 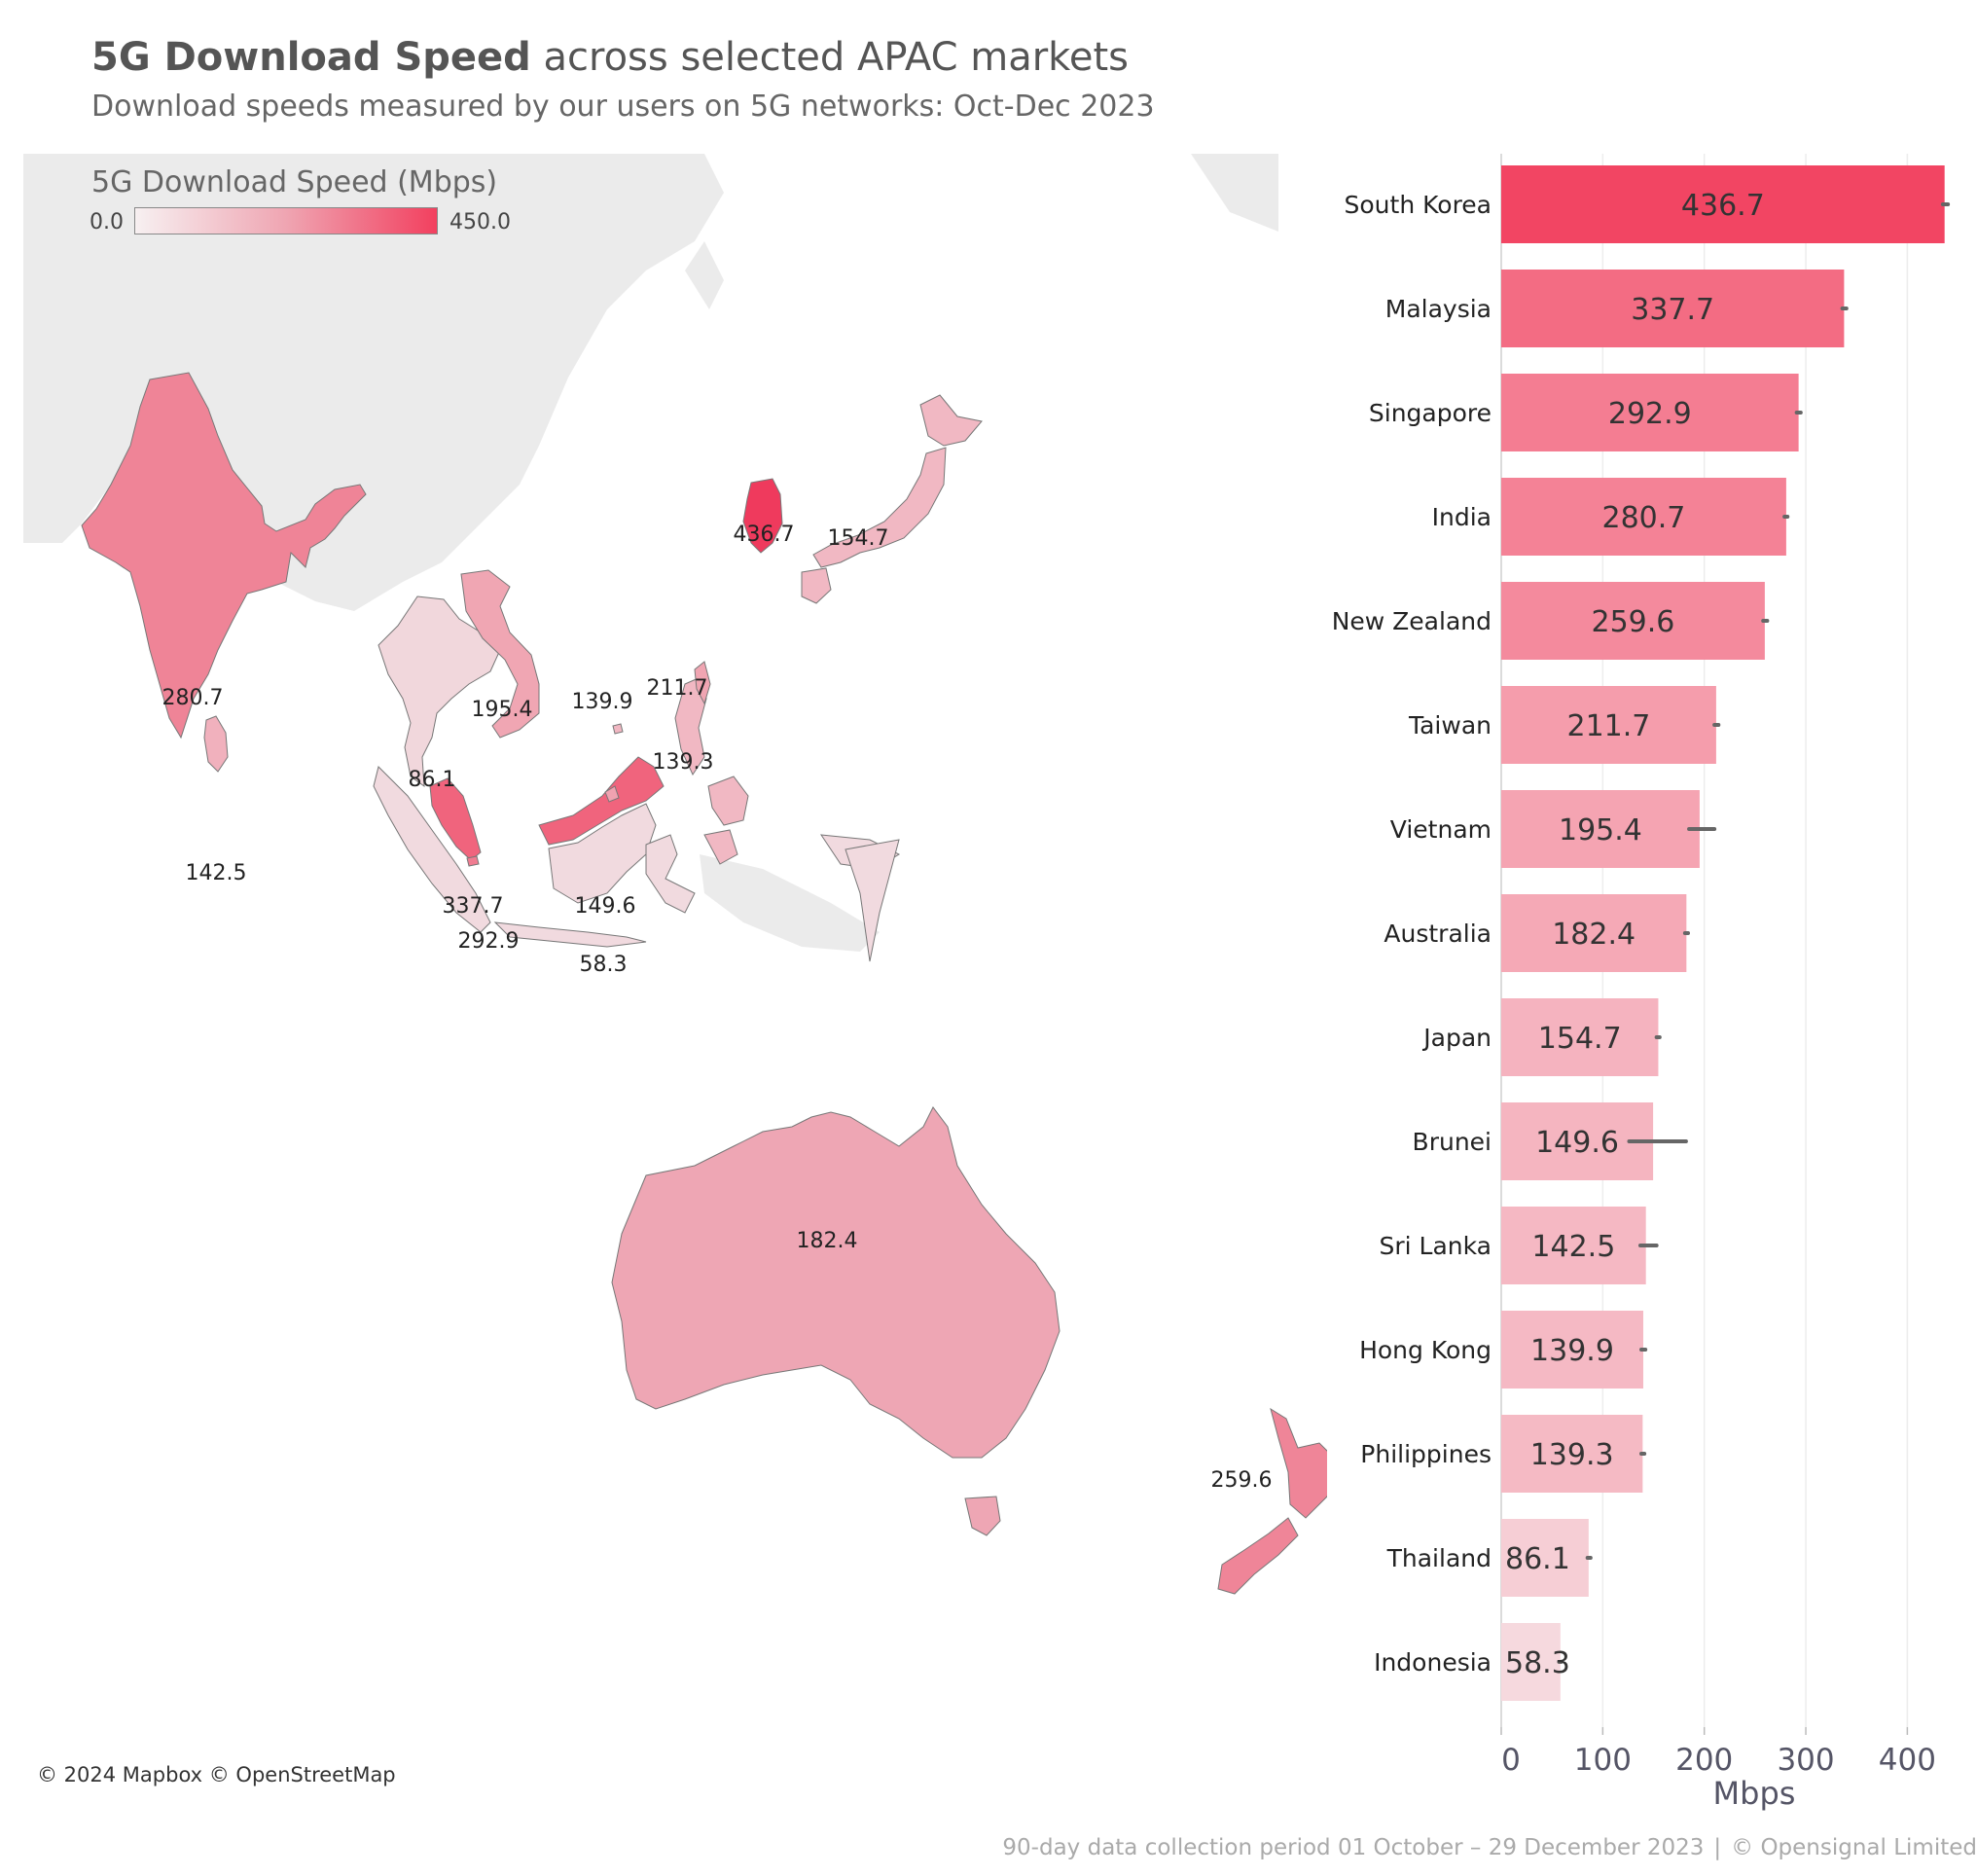 I want to click on category-label-taiwan: Taiwan, so click(x=1450, y=725).